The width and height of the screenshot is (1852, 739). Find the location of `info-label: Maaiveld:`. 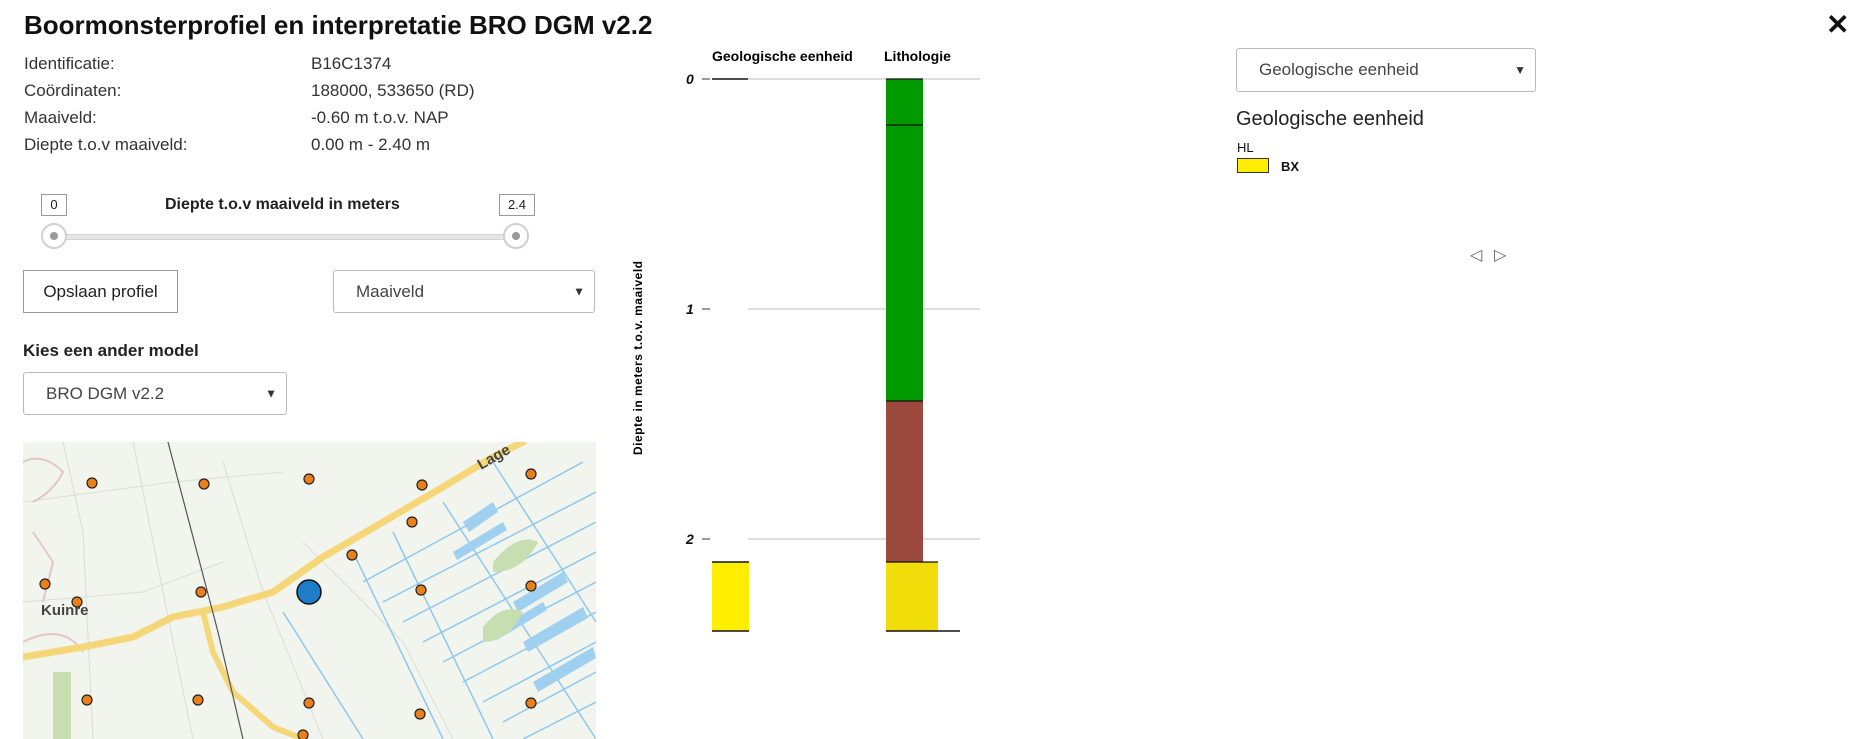

info-label: Maaiveld: is located at coordinates (60, 117).